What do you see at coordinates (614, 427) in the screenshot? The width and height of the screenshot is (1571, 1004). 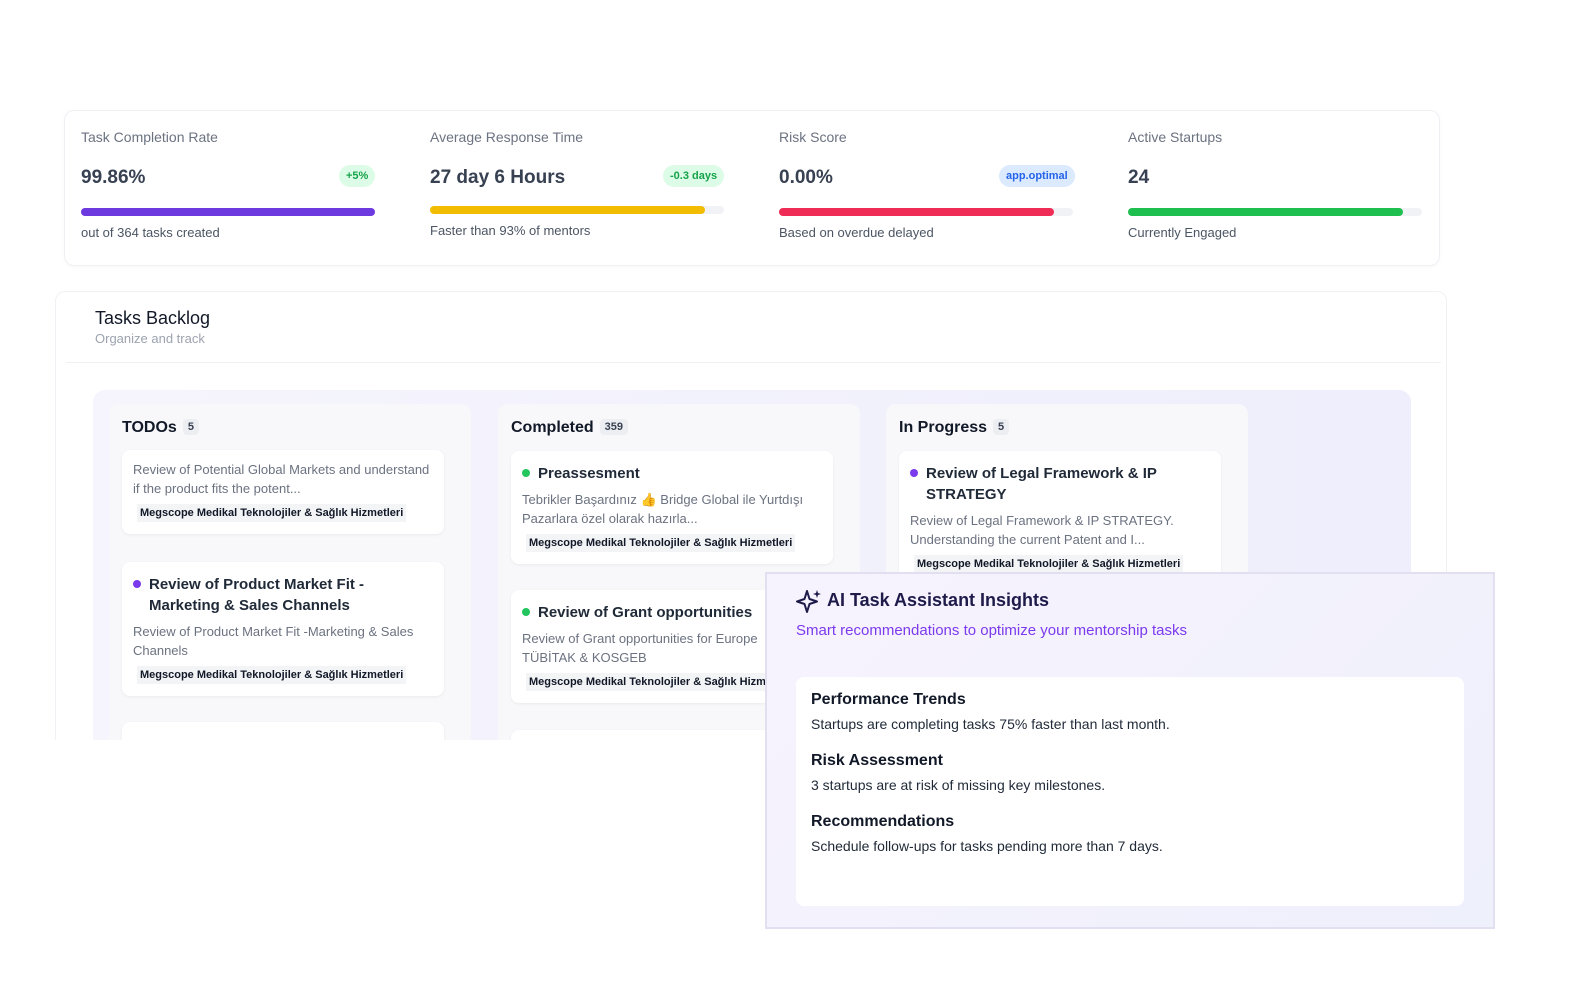 I see `column-count: 359` at bounding box center [614, 427].